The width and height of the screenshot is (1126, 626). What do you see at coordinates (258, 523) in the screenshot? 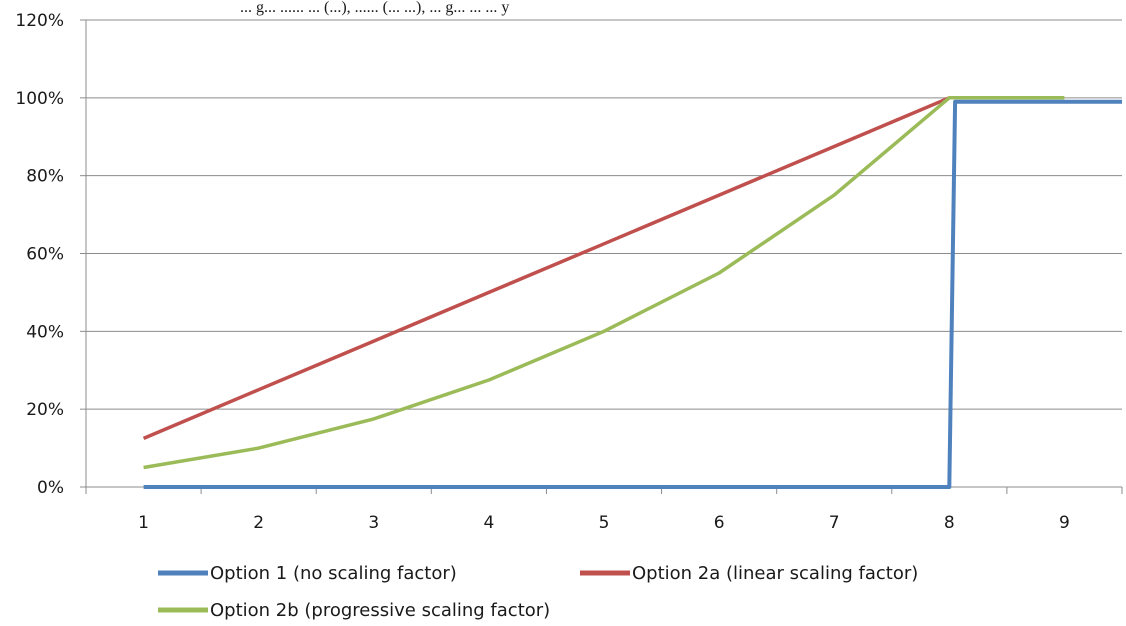
I see `x-tick-label: 2` at bounding box center [258, 523].